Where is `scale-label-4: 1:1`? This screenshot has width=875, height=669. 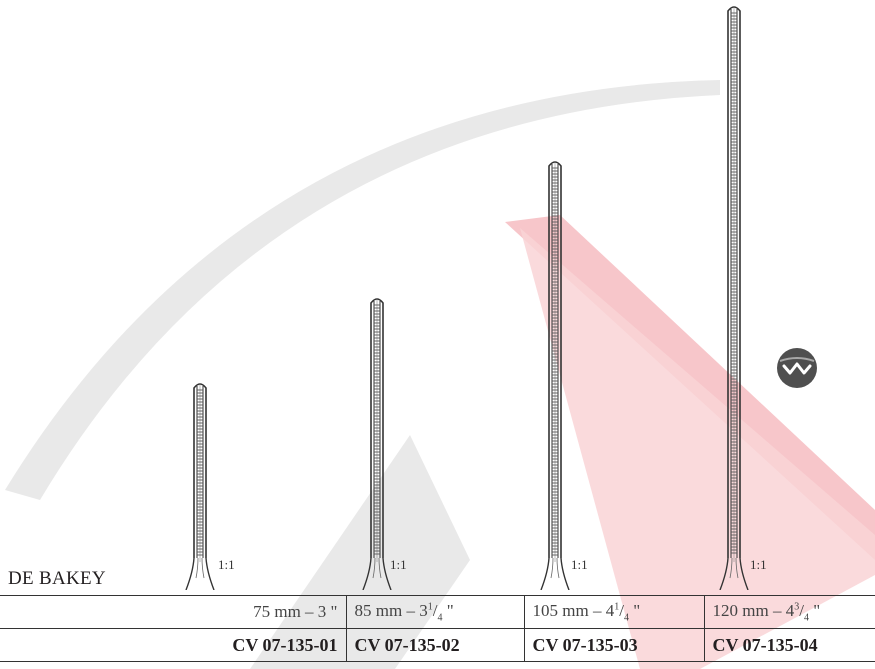 scale-label-4: 1:1 is located at coordinates (758, 564).